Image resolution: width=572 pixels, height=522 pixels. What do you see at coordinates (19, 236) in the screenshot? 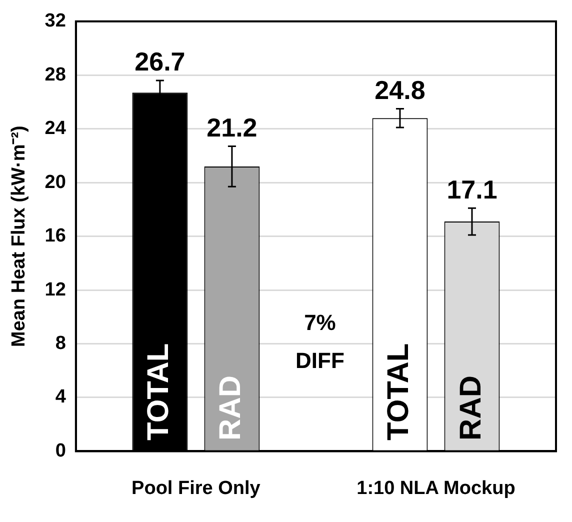
I see `y-axis-title: Mean Heat Flux (kW·m⁻²)` at bounding box center [19, 236].